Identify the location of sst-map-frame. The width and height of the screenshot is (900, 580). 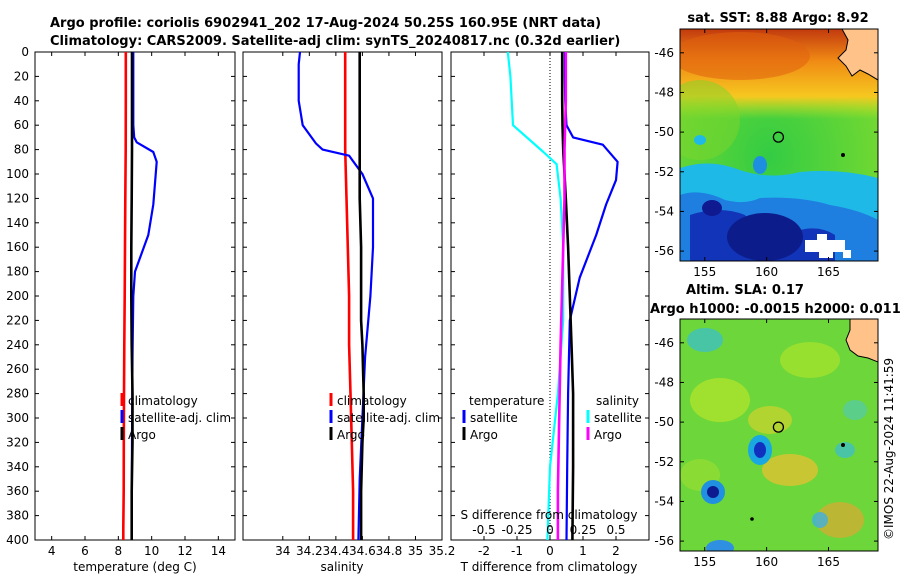
(779, 145).